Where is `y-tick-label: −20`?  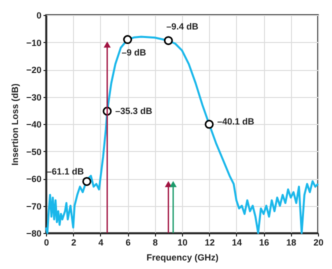
y-tick-label: −20 is located at coordinates (34, 70).